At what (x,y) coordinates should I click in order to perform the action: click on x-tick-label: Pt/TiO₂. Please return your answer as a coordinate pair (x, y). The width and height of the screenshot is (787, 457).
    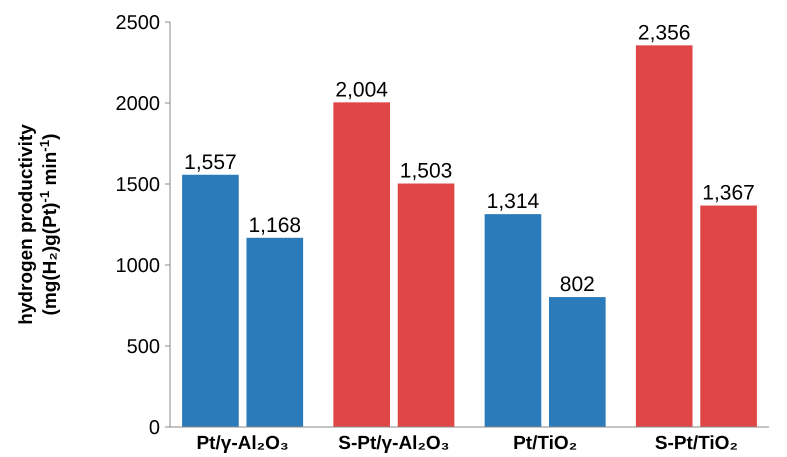
    Looking at the image, I should click on (545, 443).